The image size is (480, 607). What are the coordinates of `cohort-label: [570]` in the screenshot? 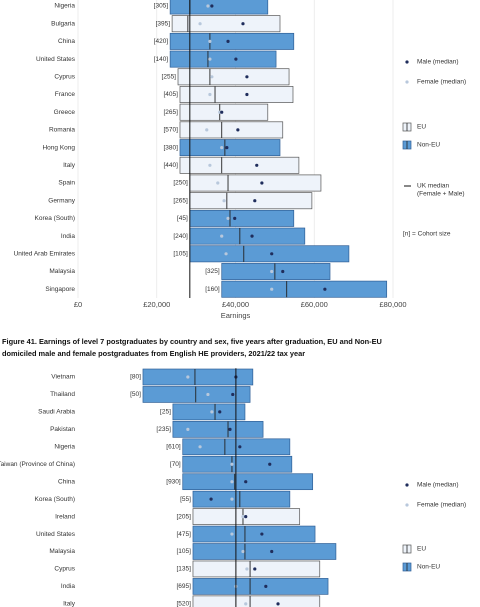 It's located at (171, 130).